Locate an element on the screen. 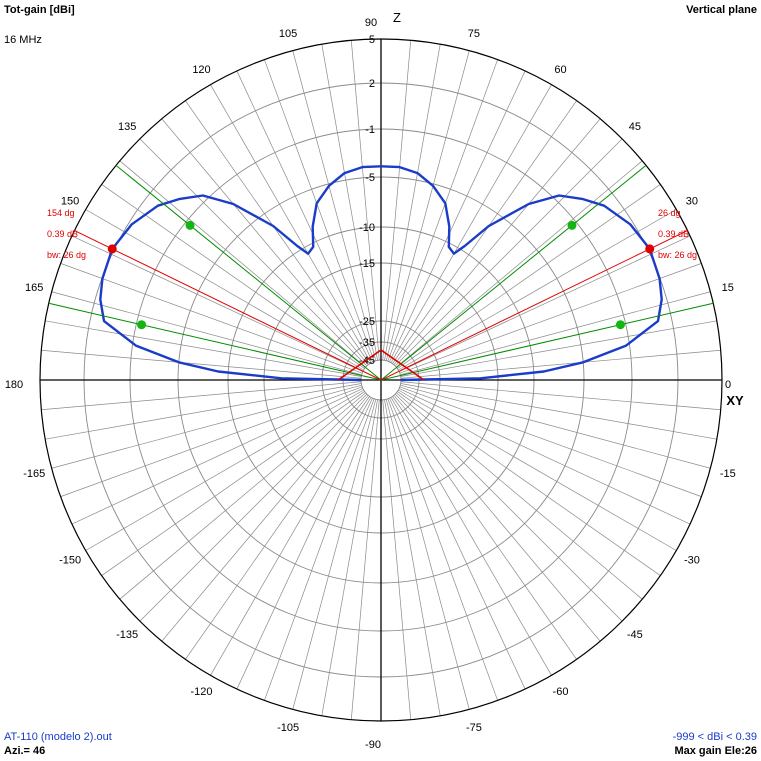 The image size is (761, 761). angle-tick-label: 165 is located at coordinates (34, 288).